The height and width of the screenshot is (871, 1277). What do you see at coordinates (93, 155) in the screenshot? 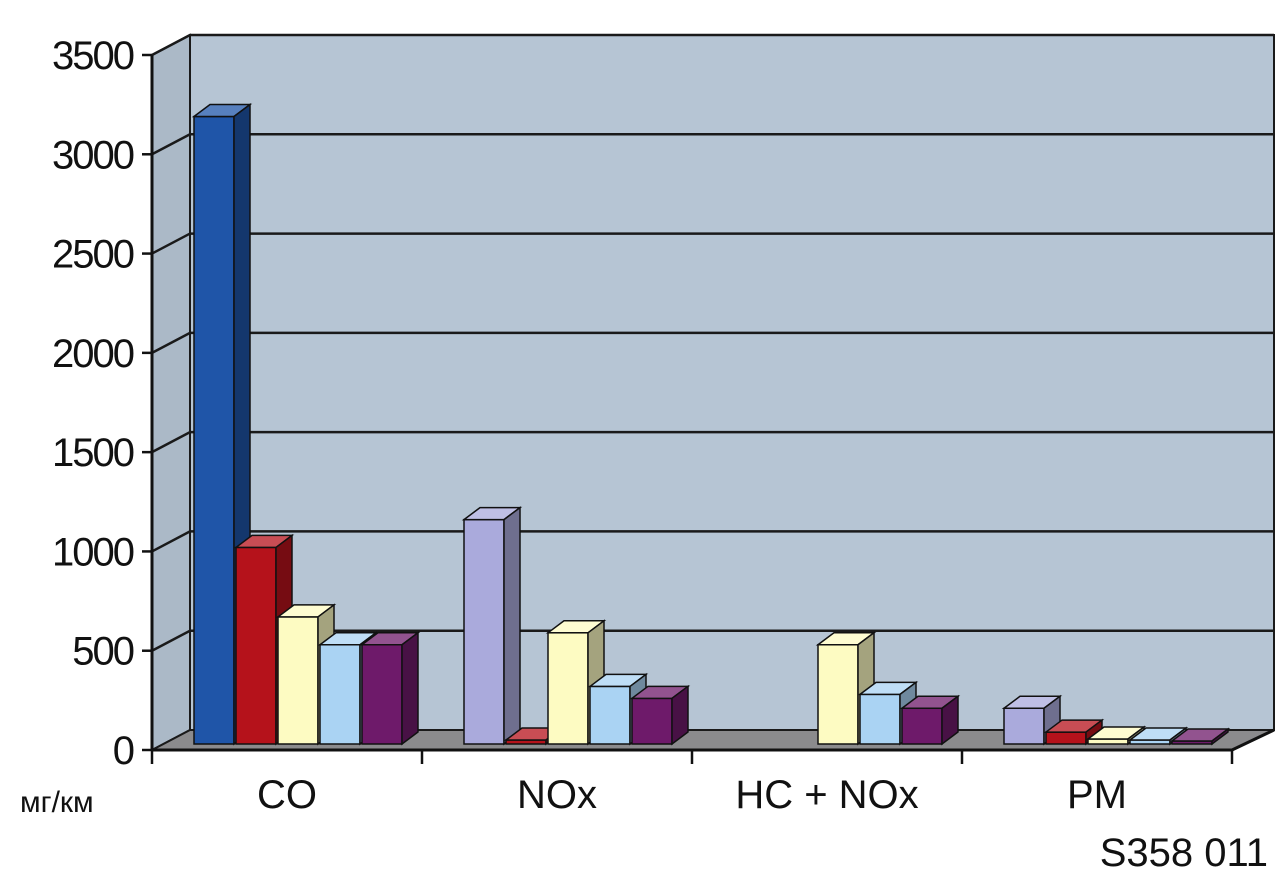
I see `y-tick-label: 3000` at bounding box center [93, 155].